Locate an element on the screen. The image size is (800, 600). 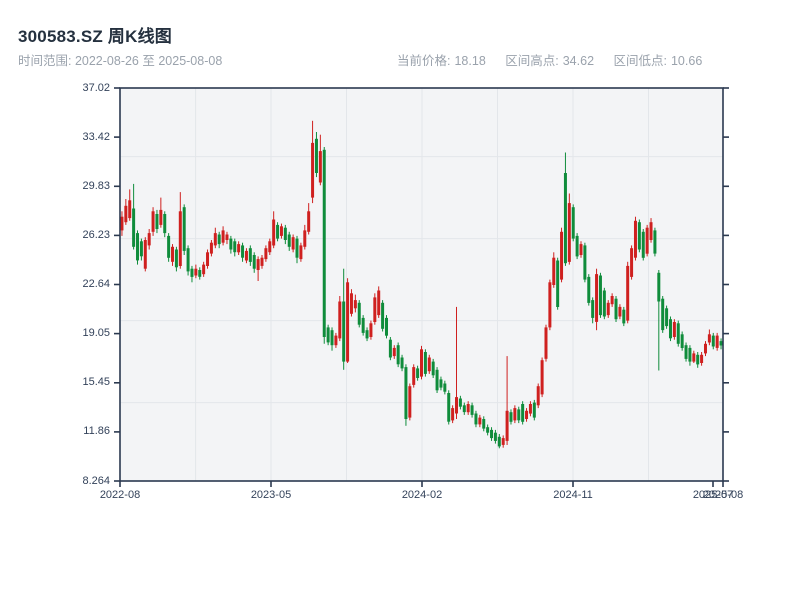
y-axis-tick-label: 29.83 is located at coordinates (96, 185).